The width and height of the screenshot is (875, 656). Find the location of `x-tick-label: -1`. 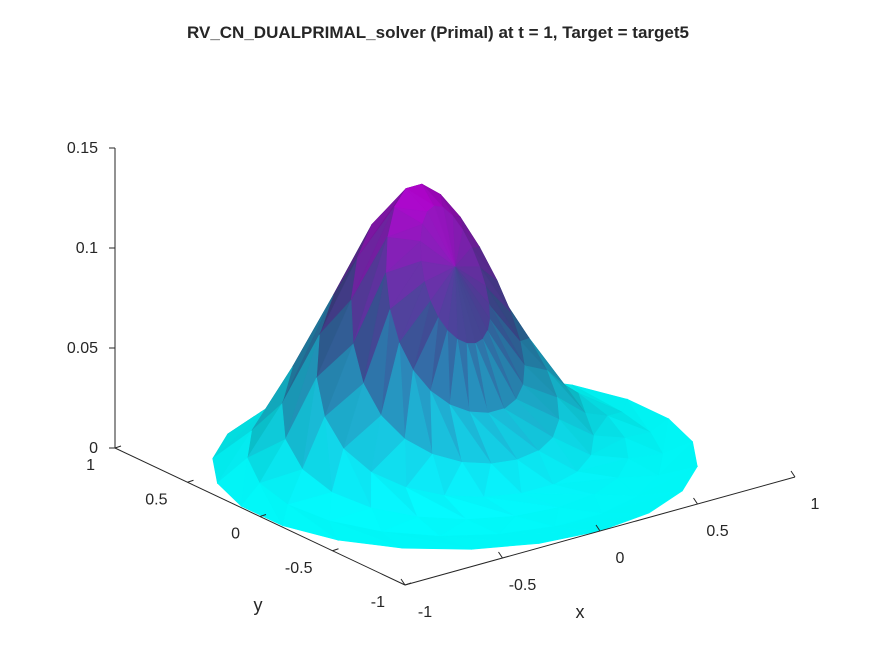

x-tick-label: -1 is located at coordinates (425, 612).